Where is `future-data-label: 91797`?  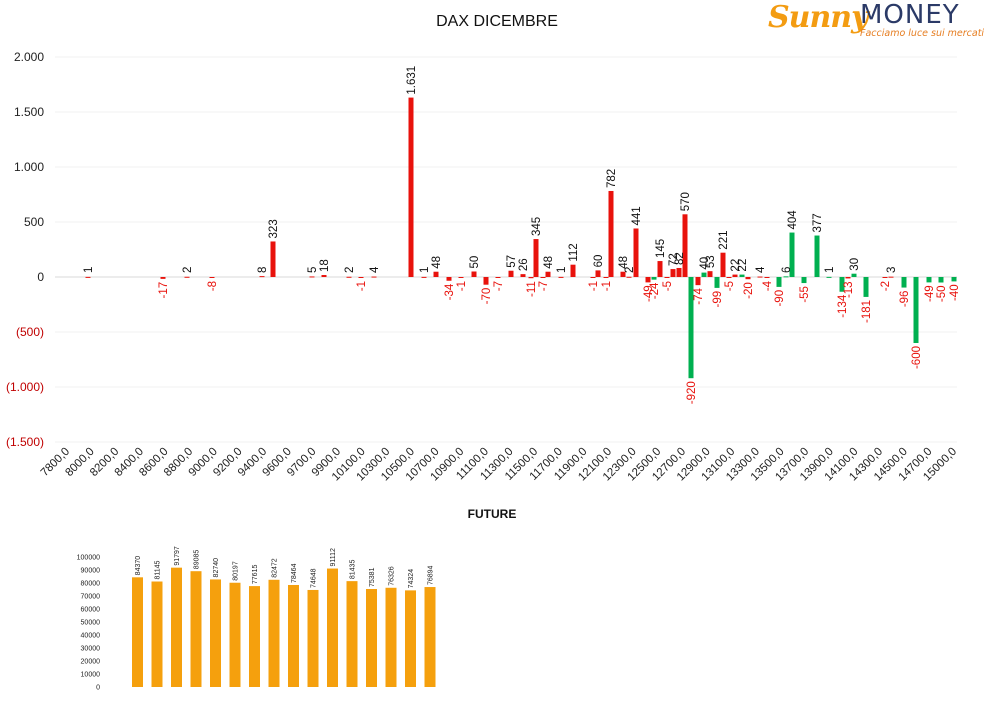
future-data-label: 91797 is located at coordinates (177, 556).